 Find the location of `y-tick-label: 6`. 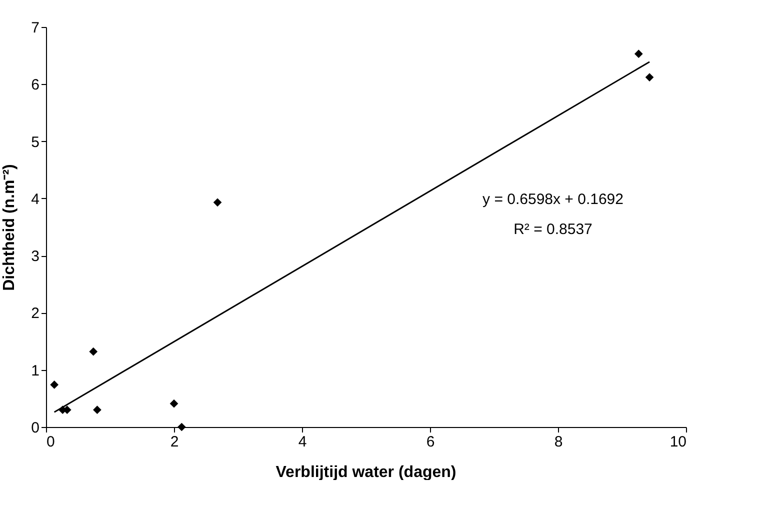

y-tick-label: 6 is located at coordinates (35, 85).